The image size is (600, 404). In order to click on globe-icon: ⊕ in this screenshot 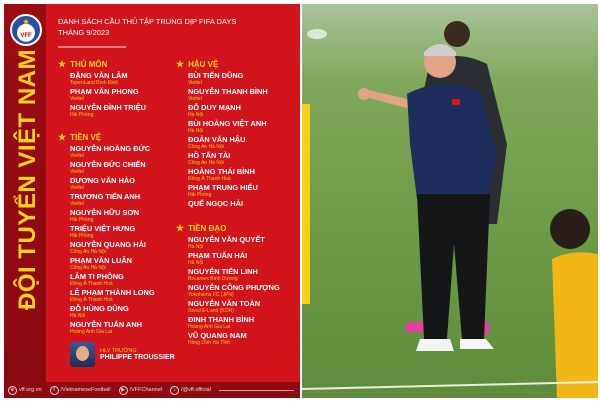, I will do `click(12, 390)`.